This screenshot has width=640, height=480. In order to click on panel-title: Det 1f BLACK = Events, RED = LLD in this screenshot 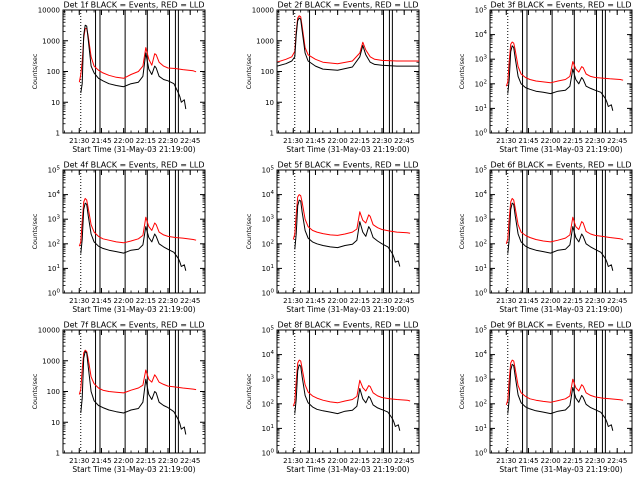, I will do `click(133, 5)`.